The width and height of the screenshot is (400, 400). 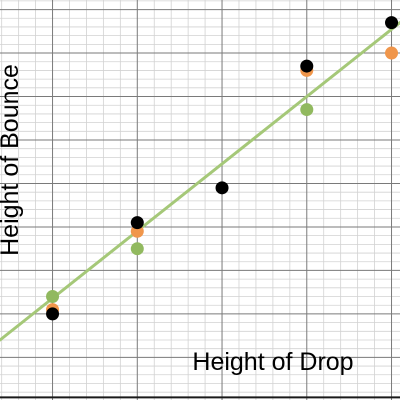 What do you see at coordinates (272, 362) in the screenshot?
I see `x-axis-label: Height of Drop` at bounding box center [272, 362].